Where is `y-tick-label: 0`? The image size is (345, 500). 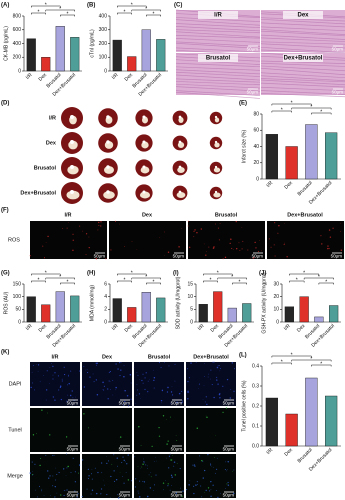
y-tick-label: 0 is located at coordinates (277, 322).